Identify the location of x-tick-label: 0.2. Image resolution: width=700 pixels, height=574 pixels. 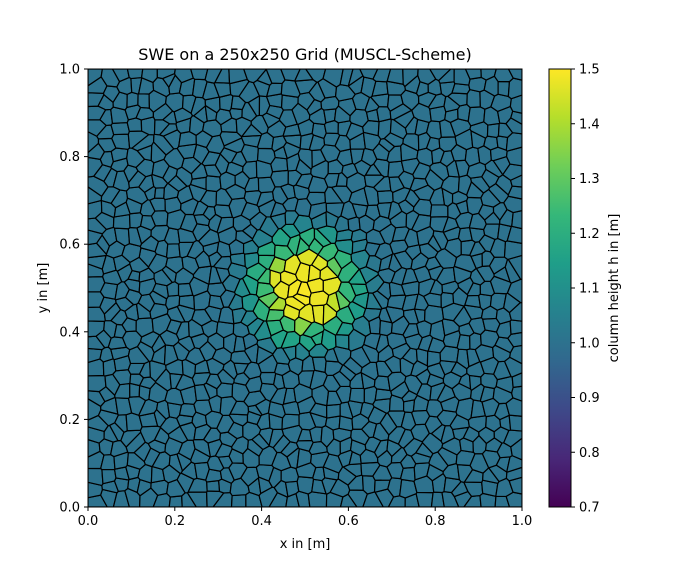
(174, 521).